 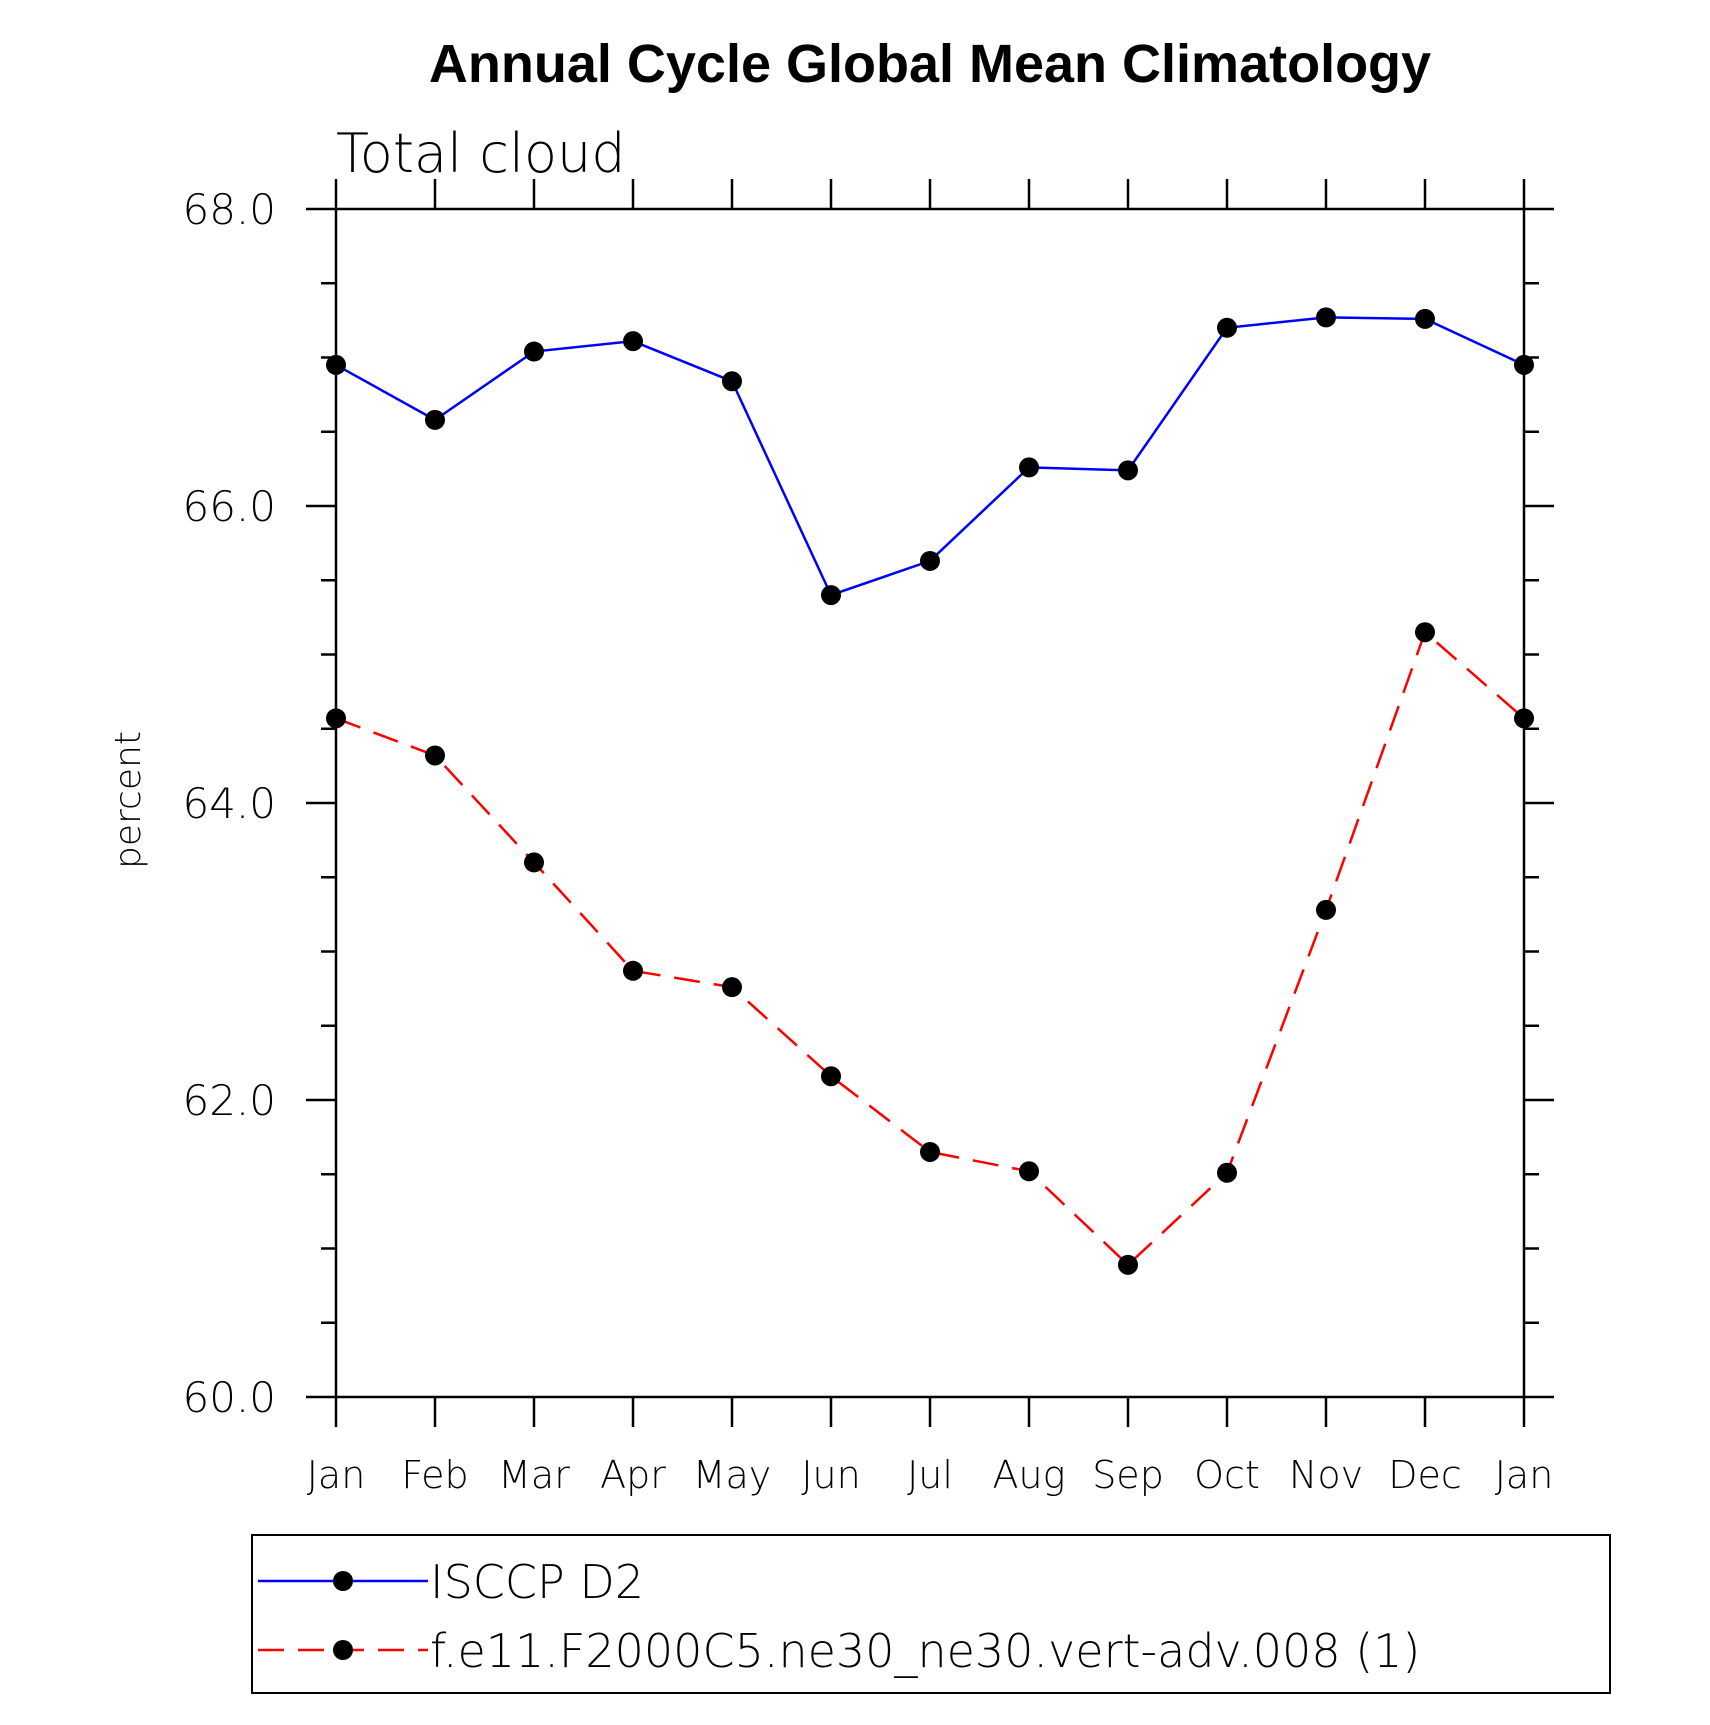 I want to click on x-tick-label: Mar, so click(x=534, y=1475).